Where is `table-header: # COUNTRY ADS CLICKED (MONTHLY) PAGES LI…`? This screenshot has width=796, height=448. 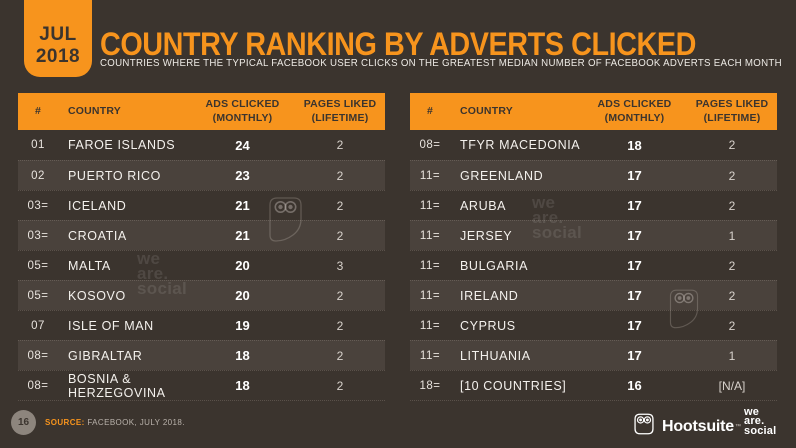
table-header: # COUNTRY ADS CLICKED (MONTHLY) PAGES LI… is located at coordinates (593, 111).